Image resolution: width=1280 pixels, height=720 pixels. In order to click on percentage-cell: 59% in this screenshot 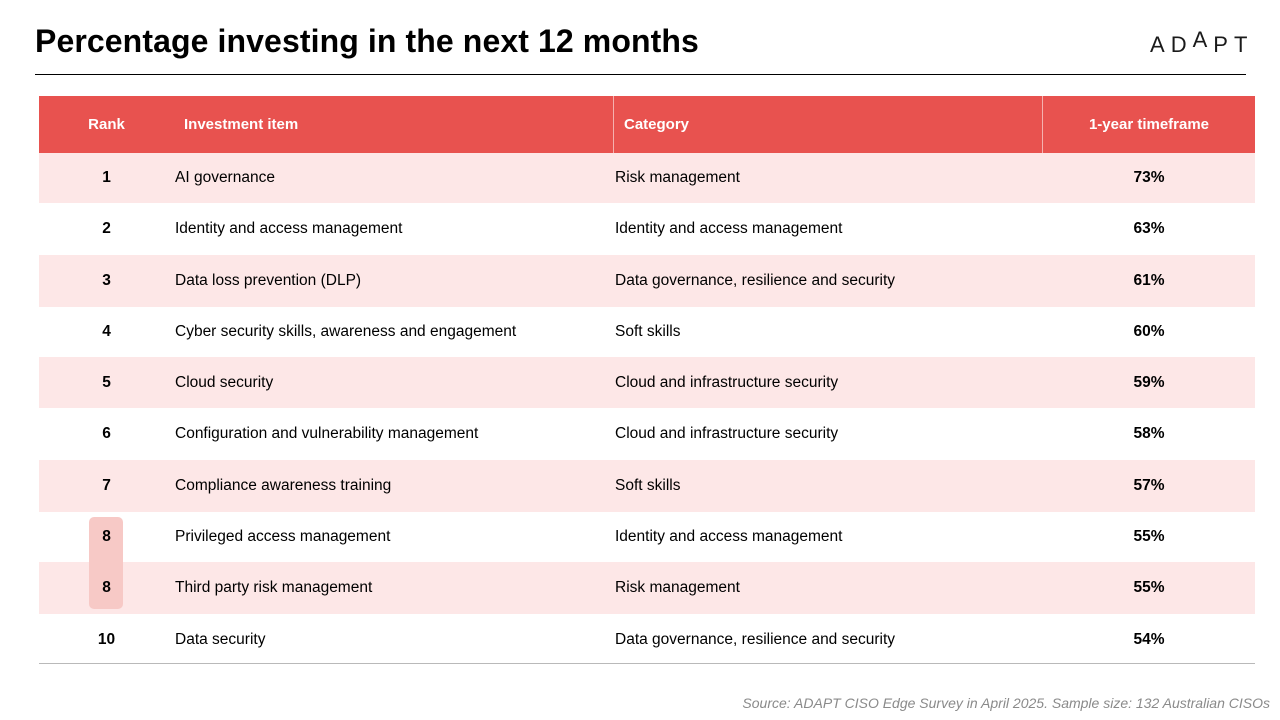, I will do `click(1149, 382)`.